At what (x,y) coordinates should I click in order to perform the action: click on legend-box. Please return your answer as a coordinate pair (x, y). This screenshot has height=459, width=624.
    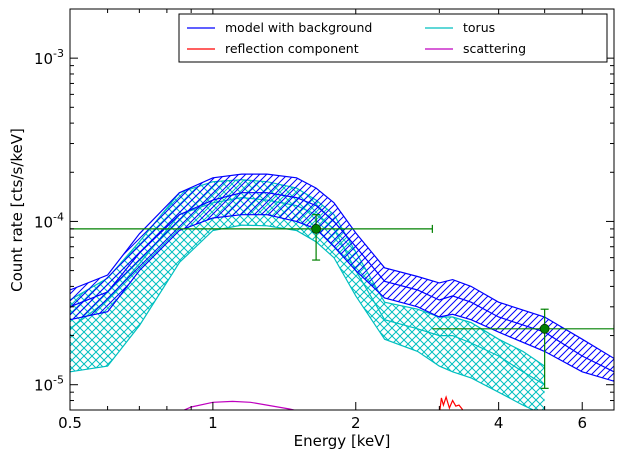
    Looking at the image, I should click on (393, 38).